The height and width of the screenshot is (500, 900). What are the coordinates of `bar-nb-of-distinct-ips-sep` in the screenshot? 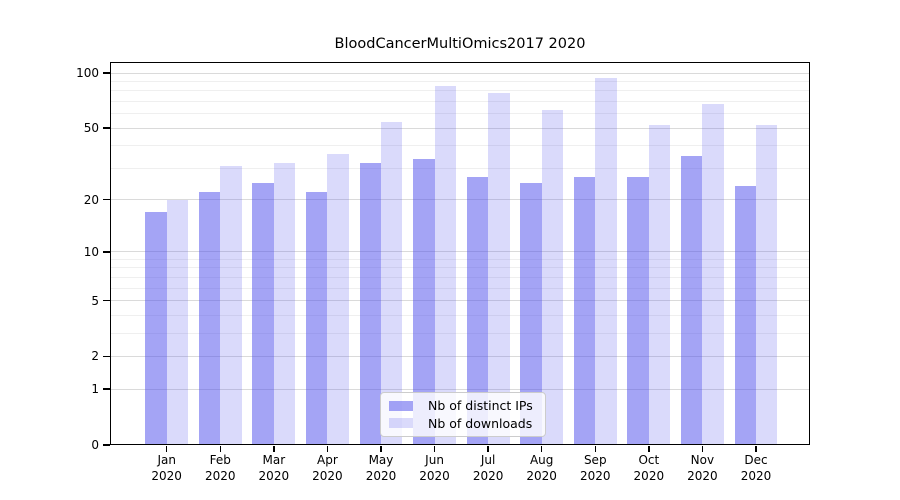 It's located at (584, 310).